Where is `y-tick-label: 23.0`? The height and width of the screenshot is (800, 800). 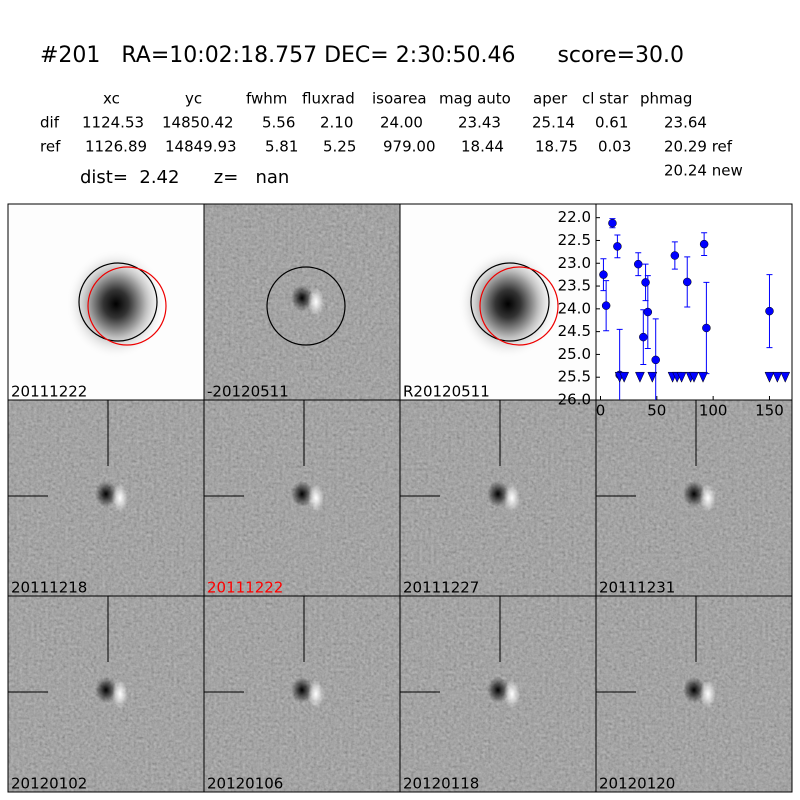 y-tick-label: 23.0 is located at coordinates (574, 263).